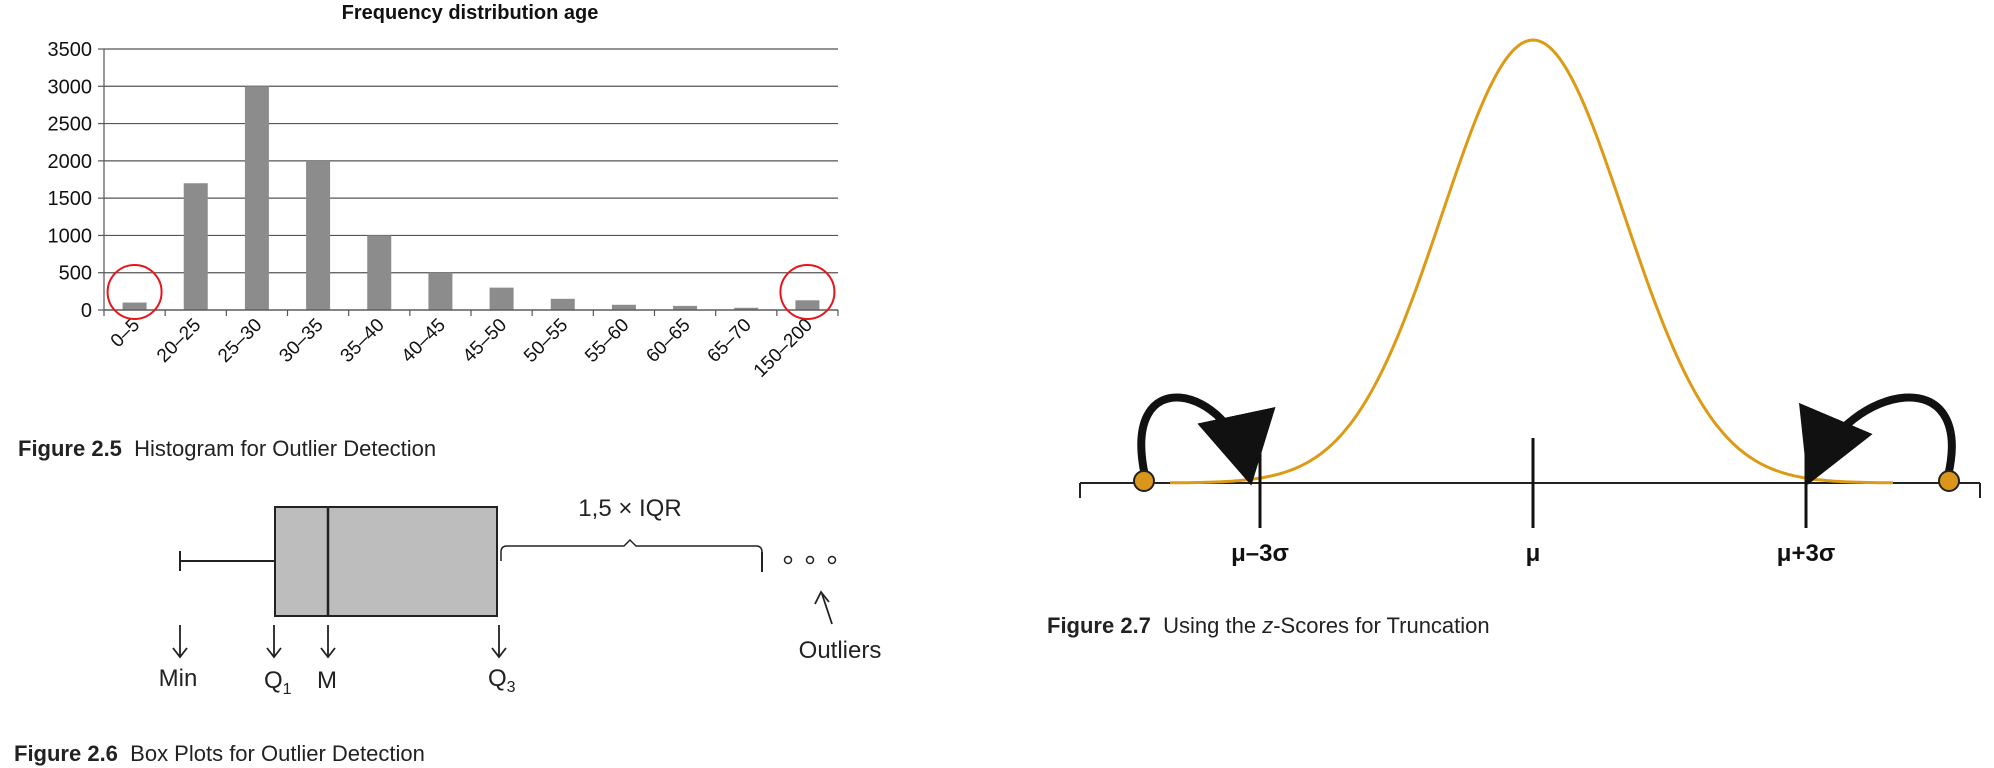 Image resolution: width=1994 pixels, height=768 pixels. I want to click on figure-text-italic: z, so click(1268, 625).